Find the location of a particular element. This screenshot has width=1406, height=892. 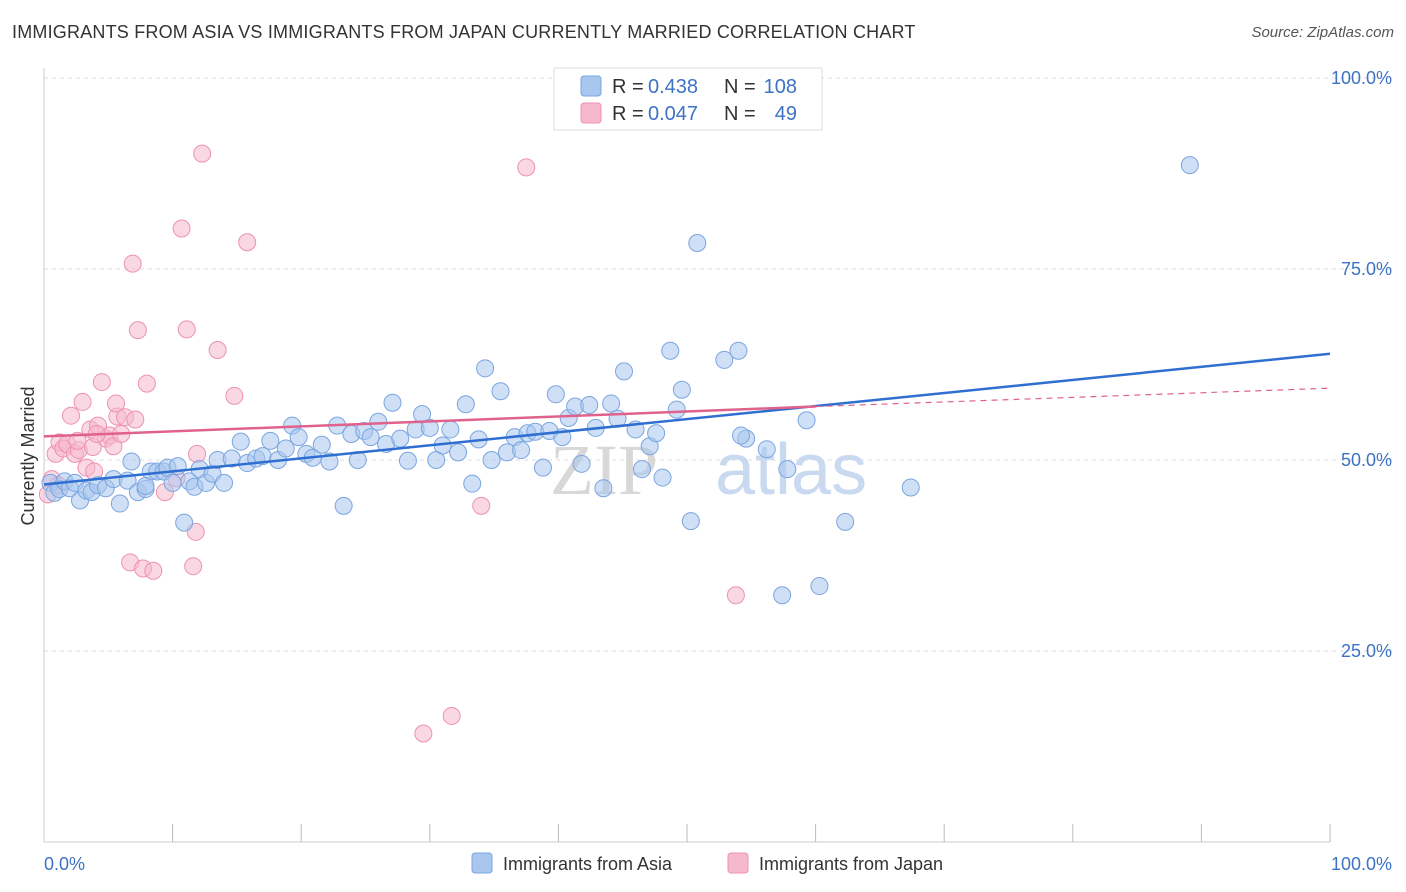

japan-trend-extension is located at coordinates (1073, 397).